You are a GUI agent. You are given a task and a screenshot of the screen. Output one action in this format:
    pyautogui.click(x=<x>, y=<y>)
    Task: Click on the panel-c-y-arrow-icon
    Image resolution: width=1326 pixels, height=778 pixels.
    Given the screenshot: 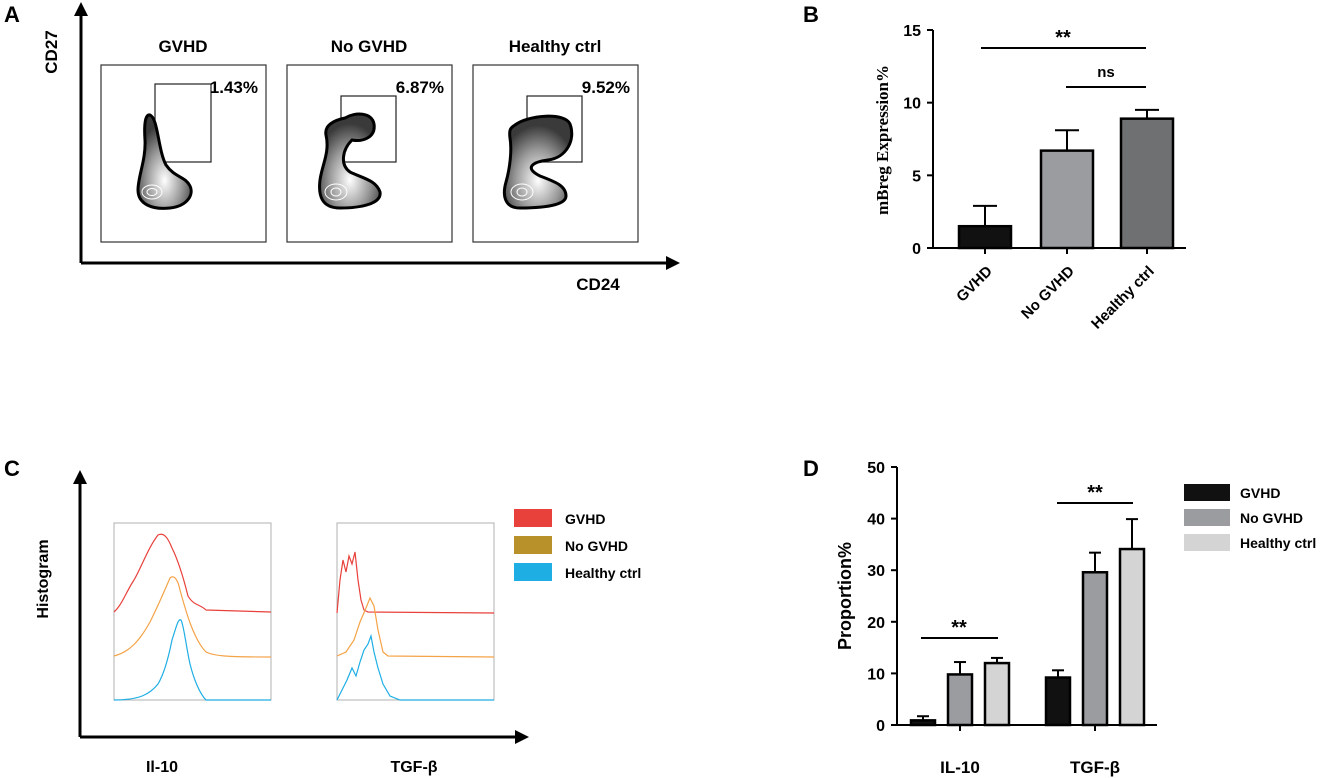 What is the action you would take?
    pyautogui.click(x=80, y=477)
    